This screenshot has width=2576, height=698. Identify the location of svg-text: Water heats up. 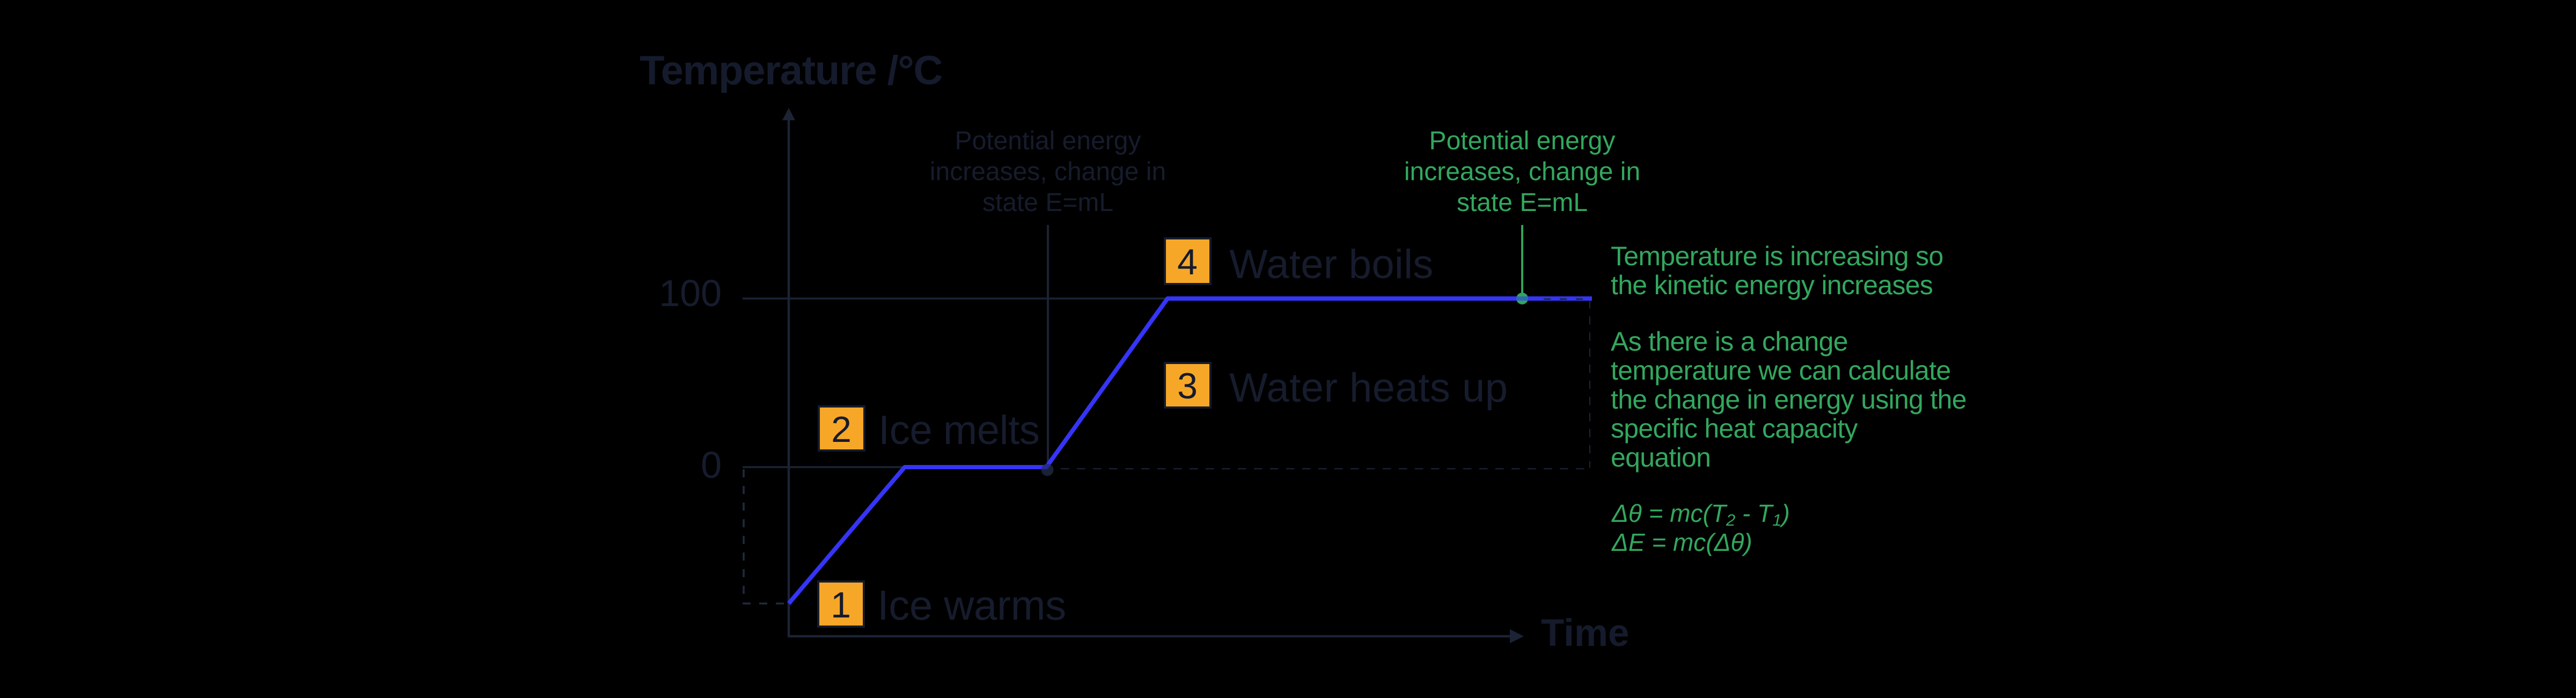
(1368, 388).